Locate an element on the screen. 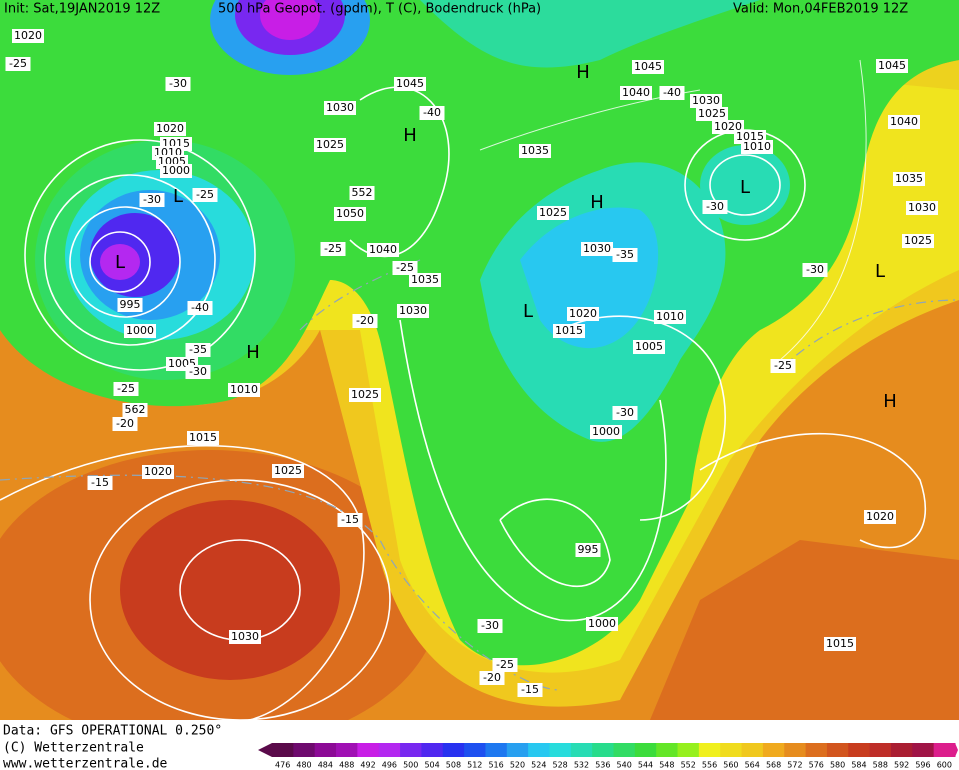 This screenshot has width=959, height=770. contour-label: 1045 is located at coordinates (892, 65).